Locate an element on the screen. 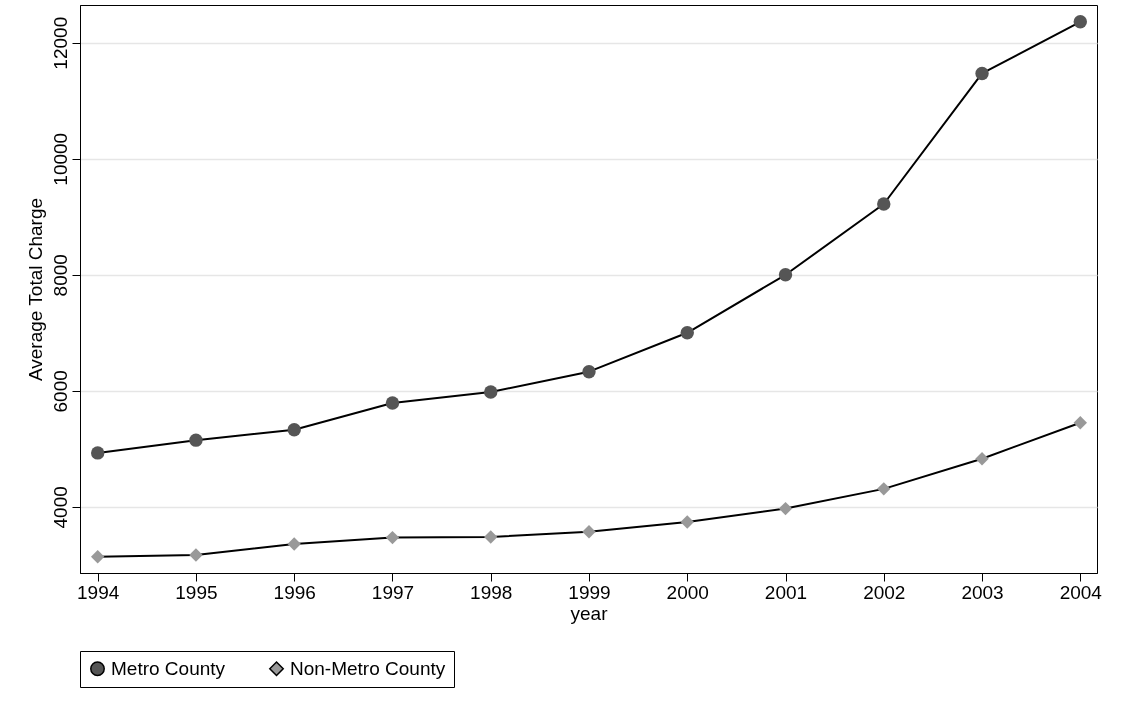 The height and width of the screenshot is (706, 1121). x-tick-label: 1999 is located at coordinates (589, 592).